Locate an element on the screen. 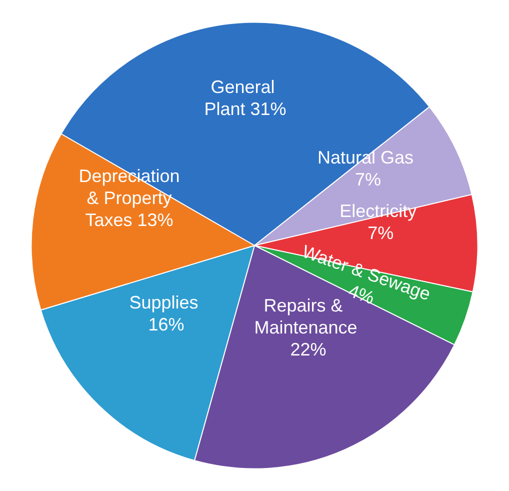 The height and width of the screenshot is (491, 509). slice-label: General Plant 31% is located at coordinates (245, 97).